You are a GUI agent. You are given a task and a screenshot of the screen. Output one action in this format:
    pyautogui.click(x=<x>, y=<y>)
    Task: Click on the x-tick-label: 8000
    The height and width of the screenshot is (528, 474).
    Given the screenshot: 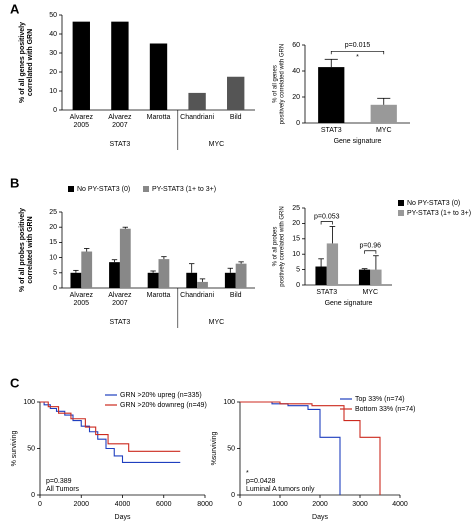 What is the action you would take?
    pyautogui.click(x=205, y=504)
    